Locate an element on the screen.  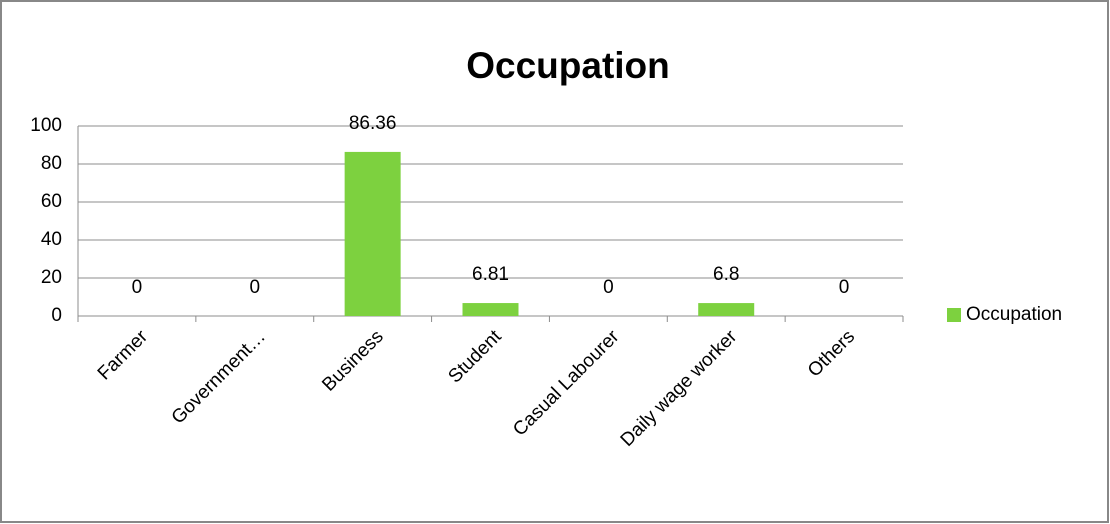
data-label: 86.36 is located at coordinates (373, 123).